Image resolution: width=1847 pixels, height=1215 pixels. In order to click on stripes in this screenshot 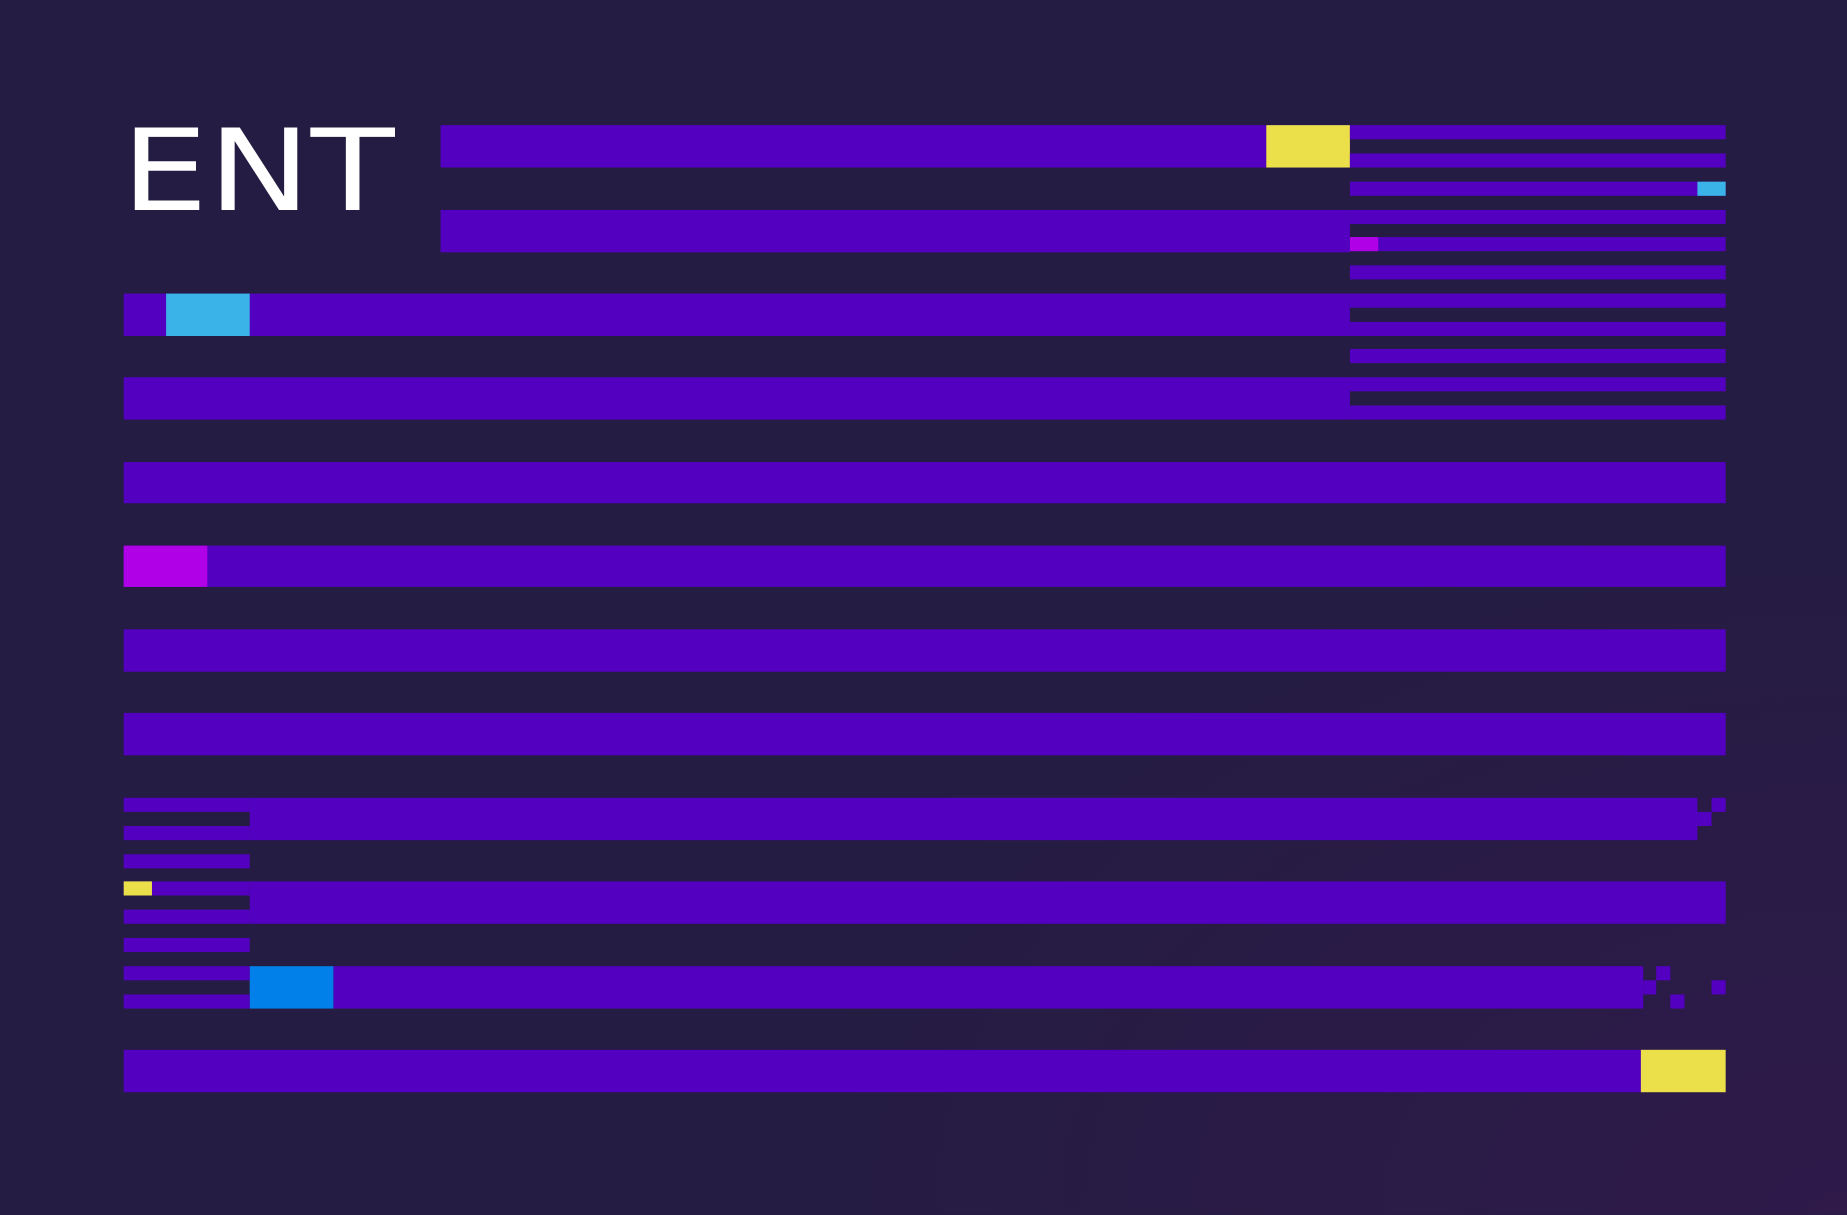, I will do `click(1537, 272)`.